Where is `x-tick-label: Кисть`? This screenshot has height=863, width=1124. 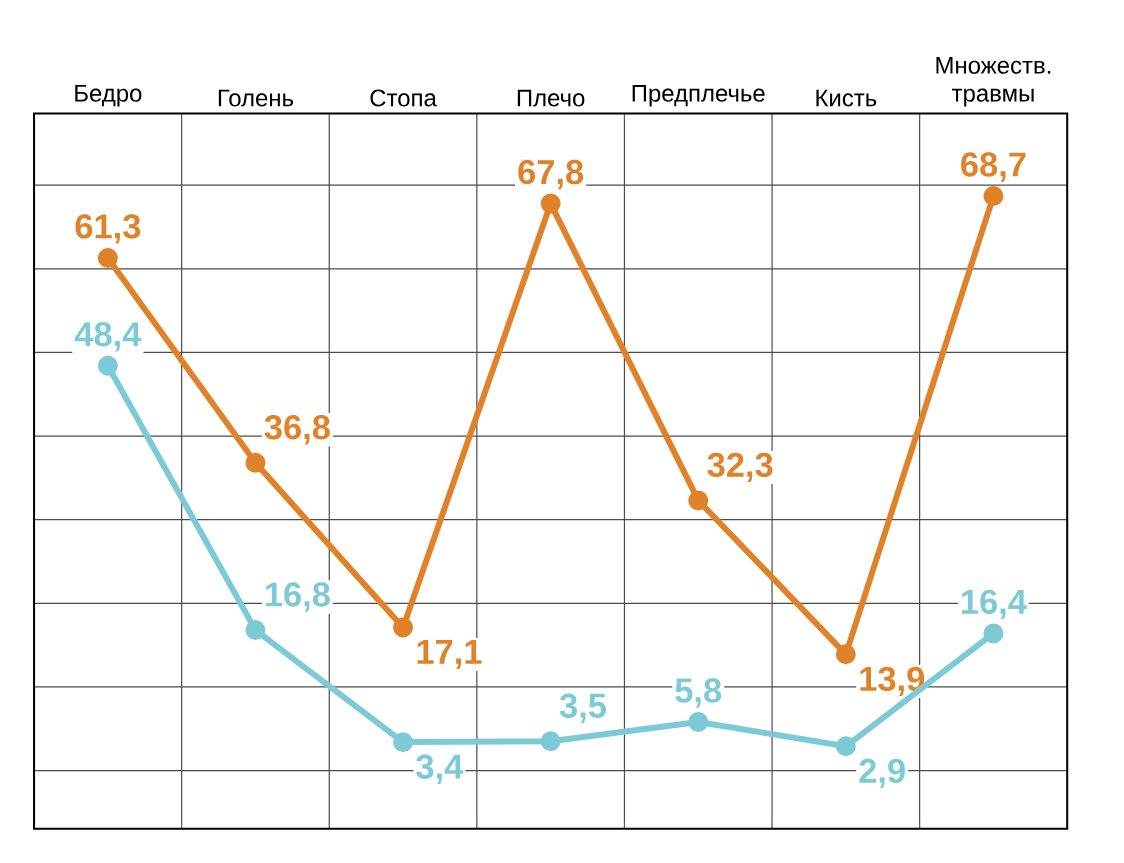
x-tick-label: Кисть is located at coordinates (846, 98).